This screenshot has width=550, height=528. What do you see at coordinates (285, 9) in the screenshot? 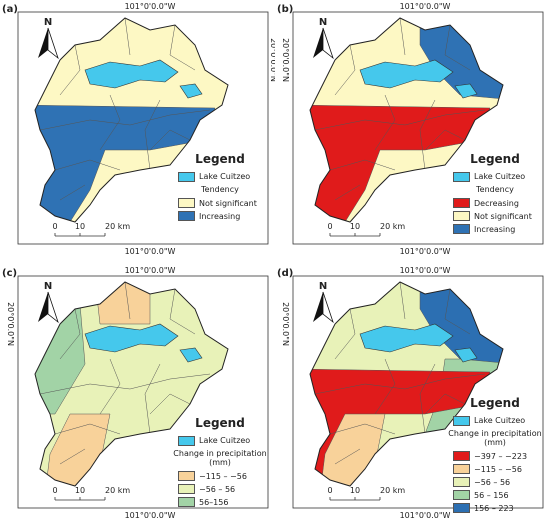
I see `panel-label: (b)` at bounding box center [285, 9].